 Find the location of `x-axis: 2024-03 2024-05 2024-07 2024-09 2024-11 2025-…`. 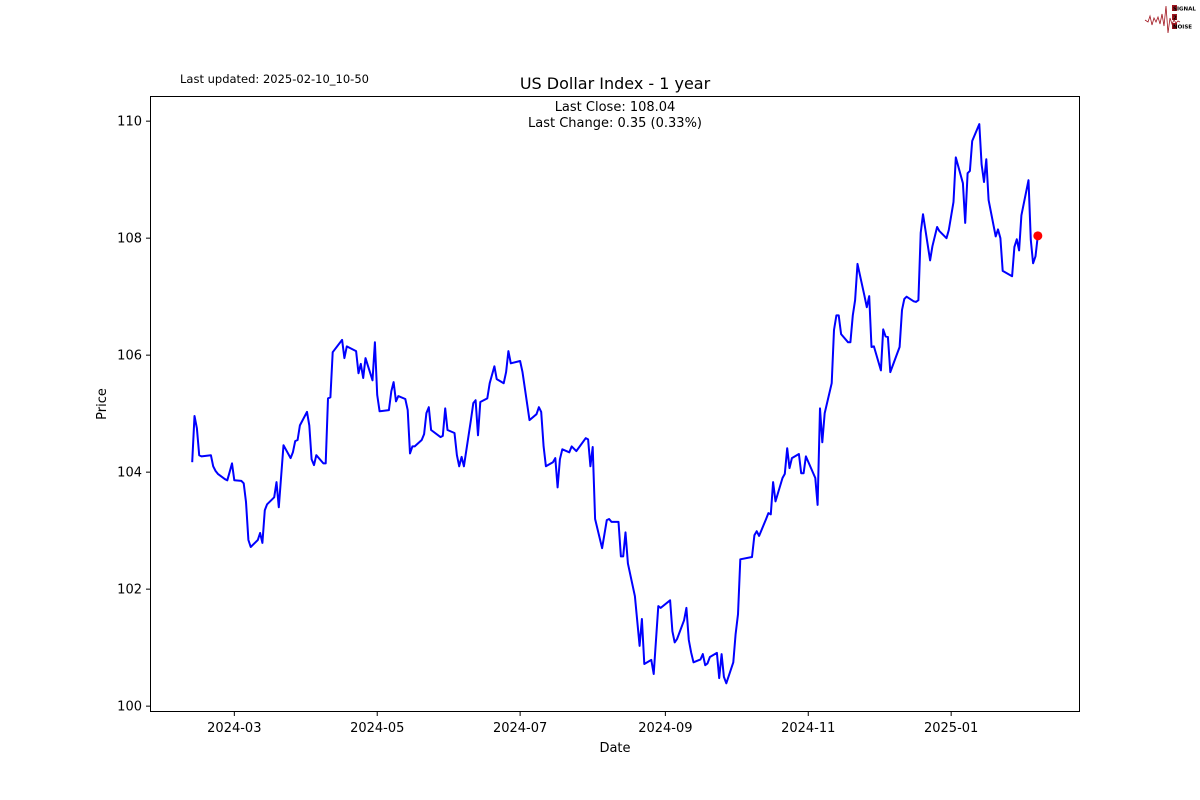

x-axis: 2024-03 2024-05 2024-07 2024-09 2024-11 2025-… is located at coordinates (592, 724).